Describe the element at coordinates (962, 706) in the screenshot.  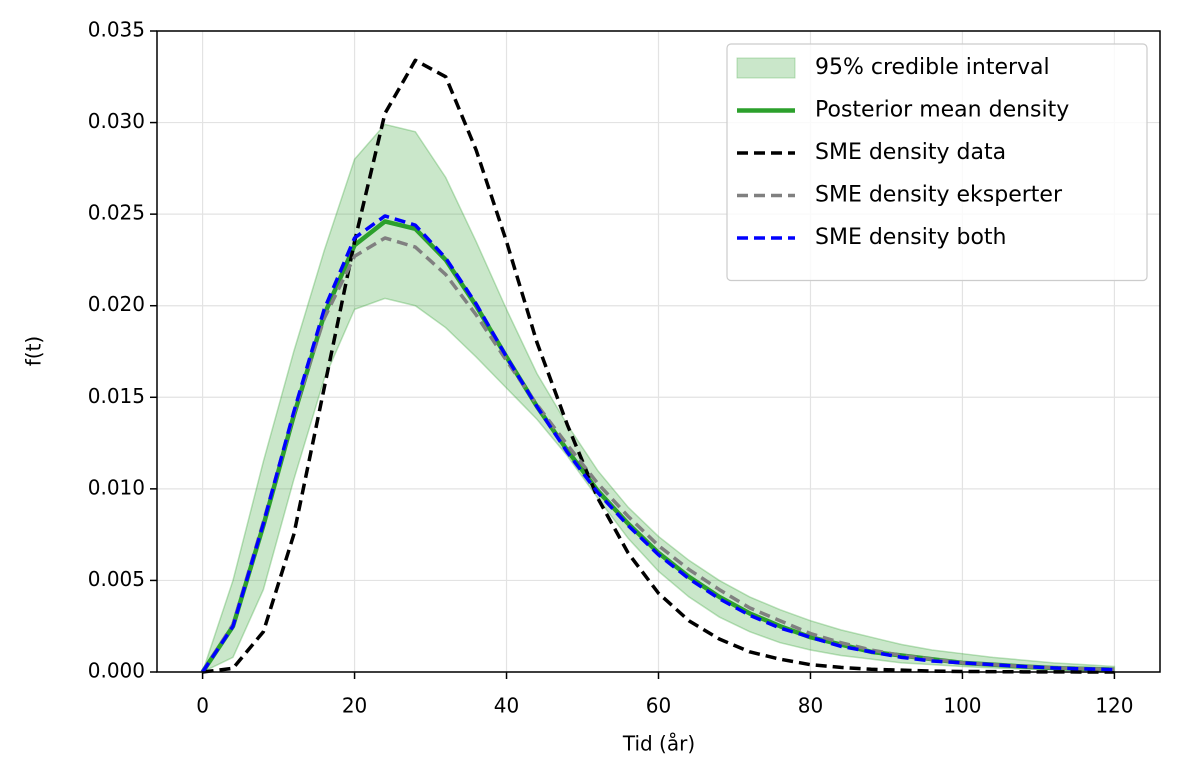
I see `x-tick-label: 100` at that location.